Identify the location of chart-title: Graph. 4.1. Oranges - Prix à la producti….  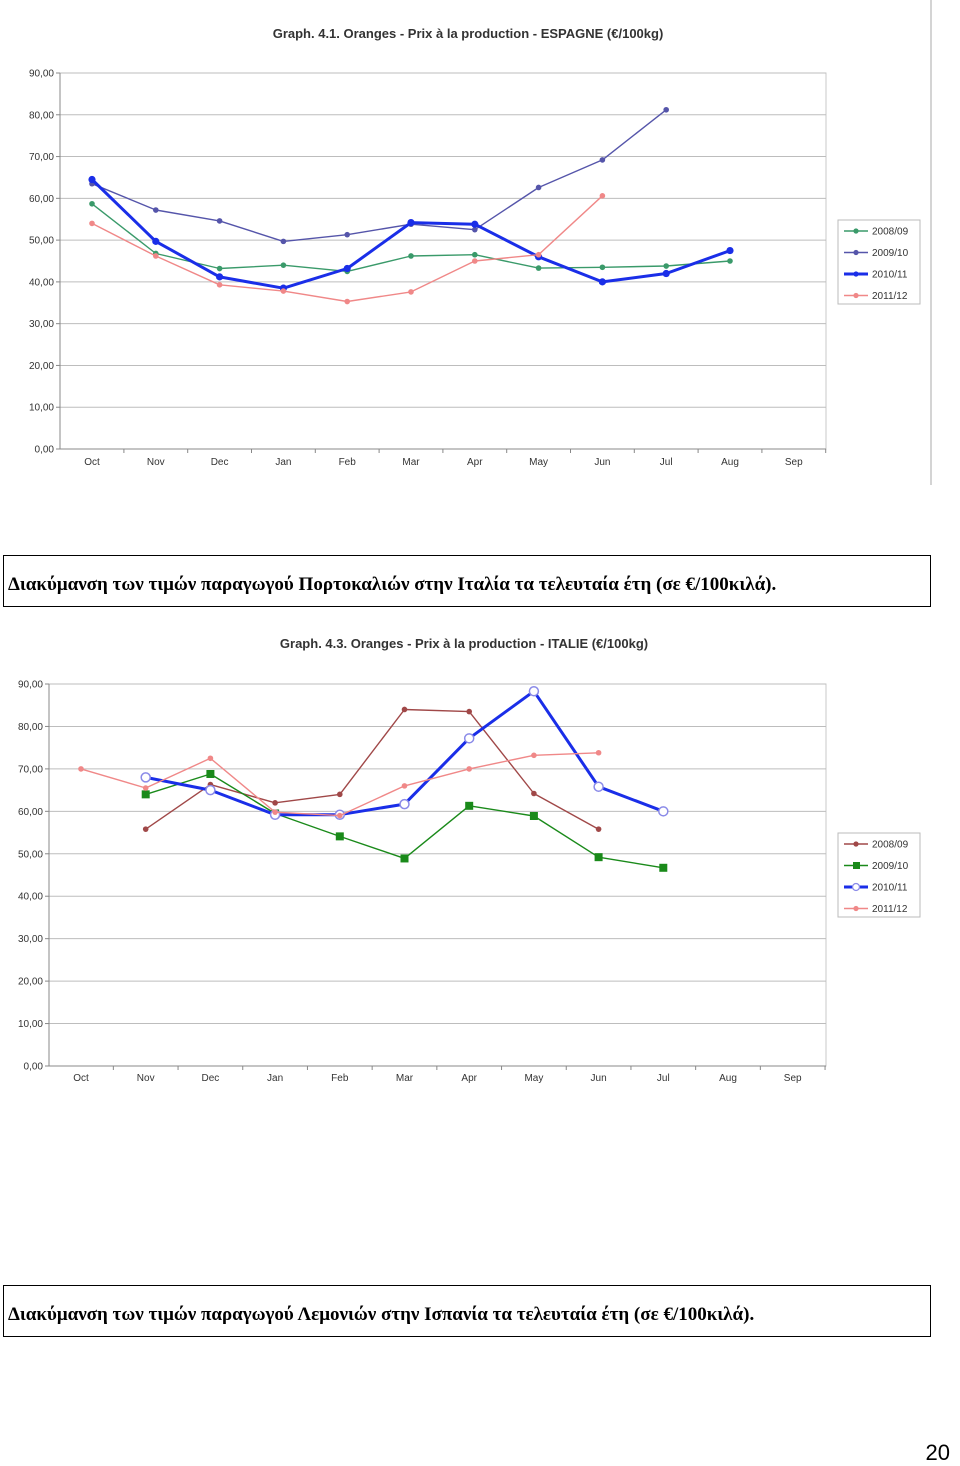
(468, 33).